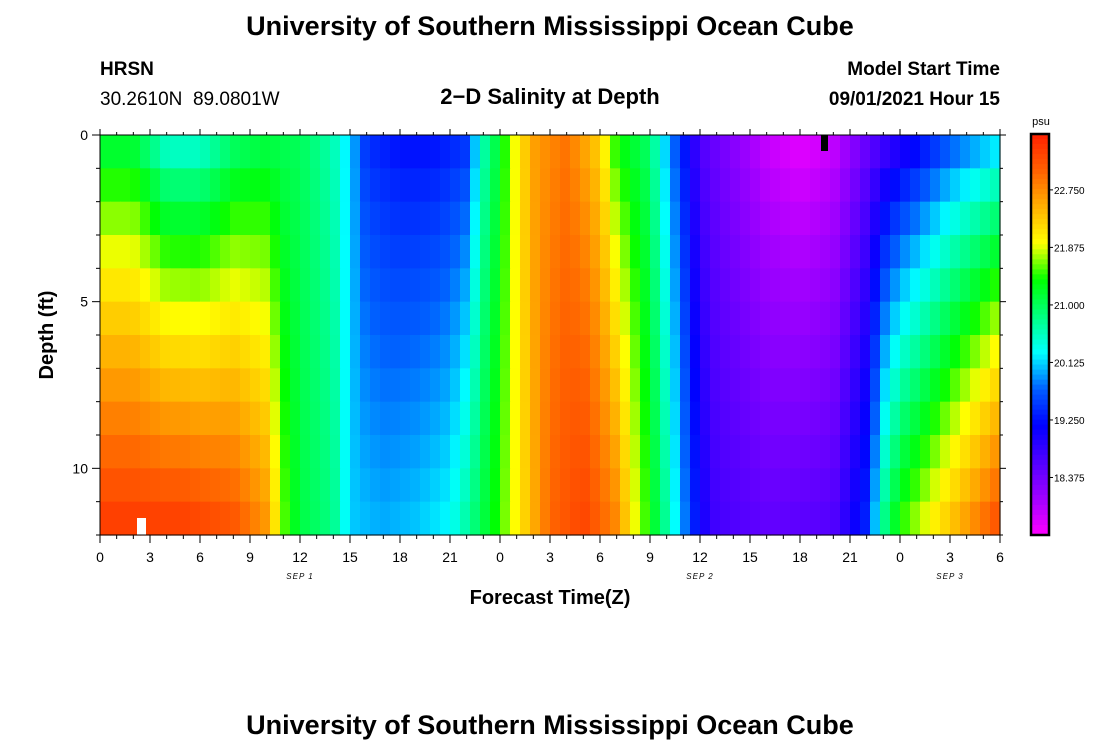  What do you see at coordinates (450, 557) in the screenshot?
I see `x-tick-label: 21` at bounding box center [450, 557].